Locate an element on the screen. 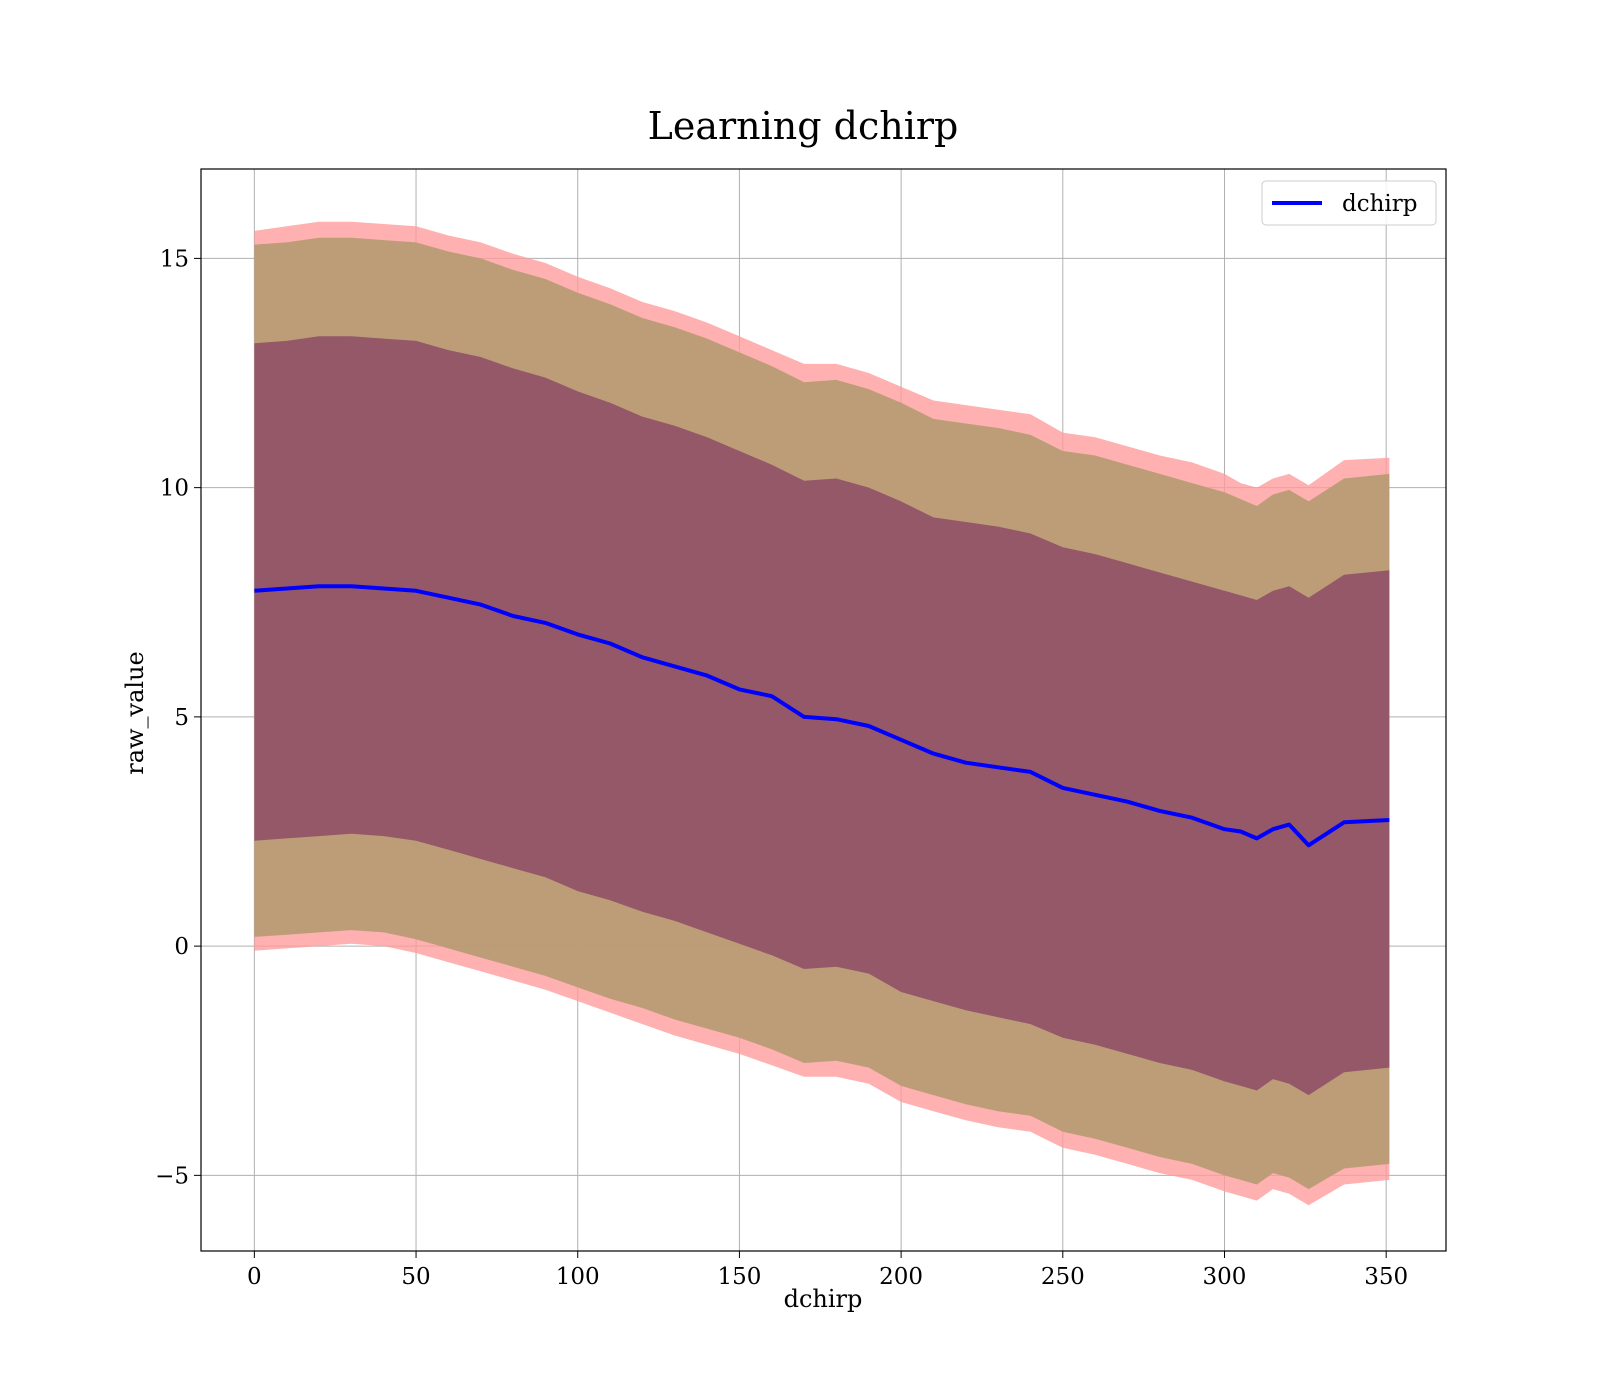 The height and width of the screenshot is (1400, 1600). y-tick-label: 5 is located at coordinates (181, 718).